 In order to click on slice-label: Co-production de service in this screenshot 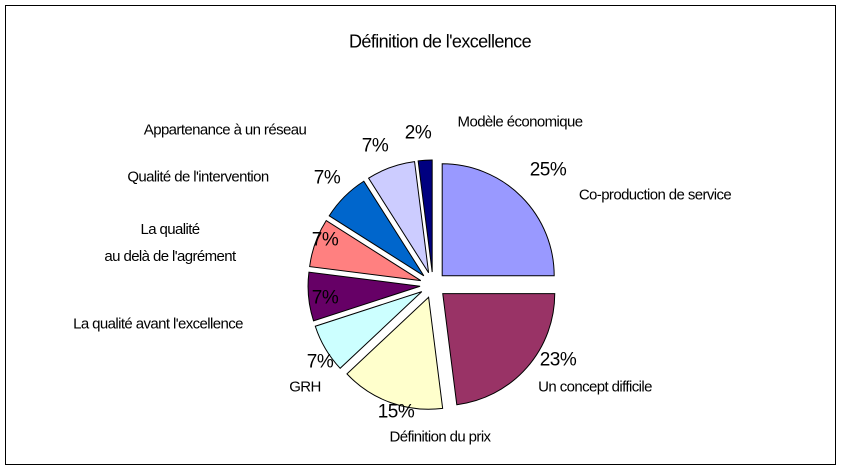, I will do `click(655, 195)`.